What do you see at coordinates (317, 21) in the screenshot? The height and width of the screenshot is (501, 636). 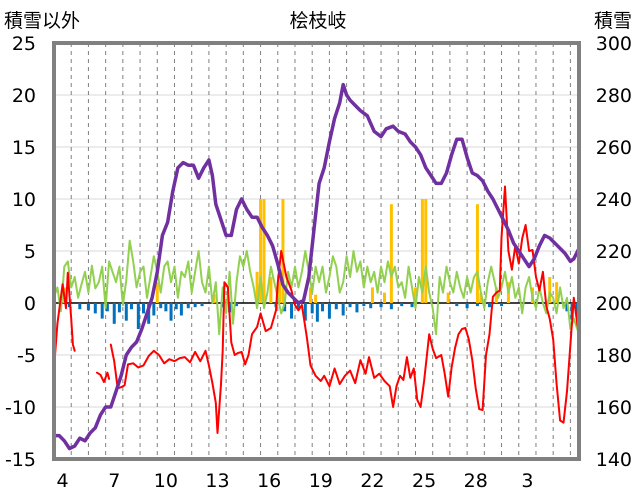 I see `chart-title: 桧枝岐` at bounding box center [317, 21].